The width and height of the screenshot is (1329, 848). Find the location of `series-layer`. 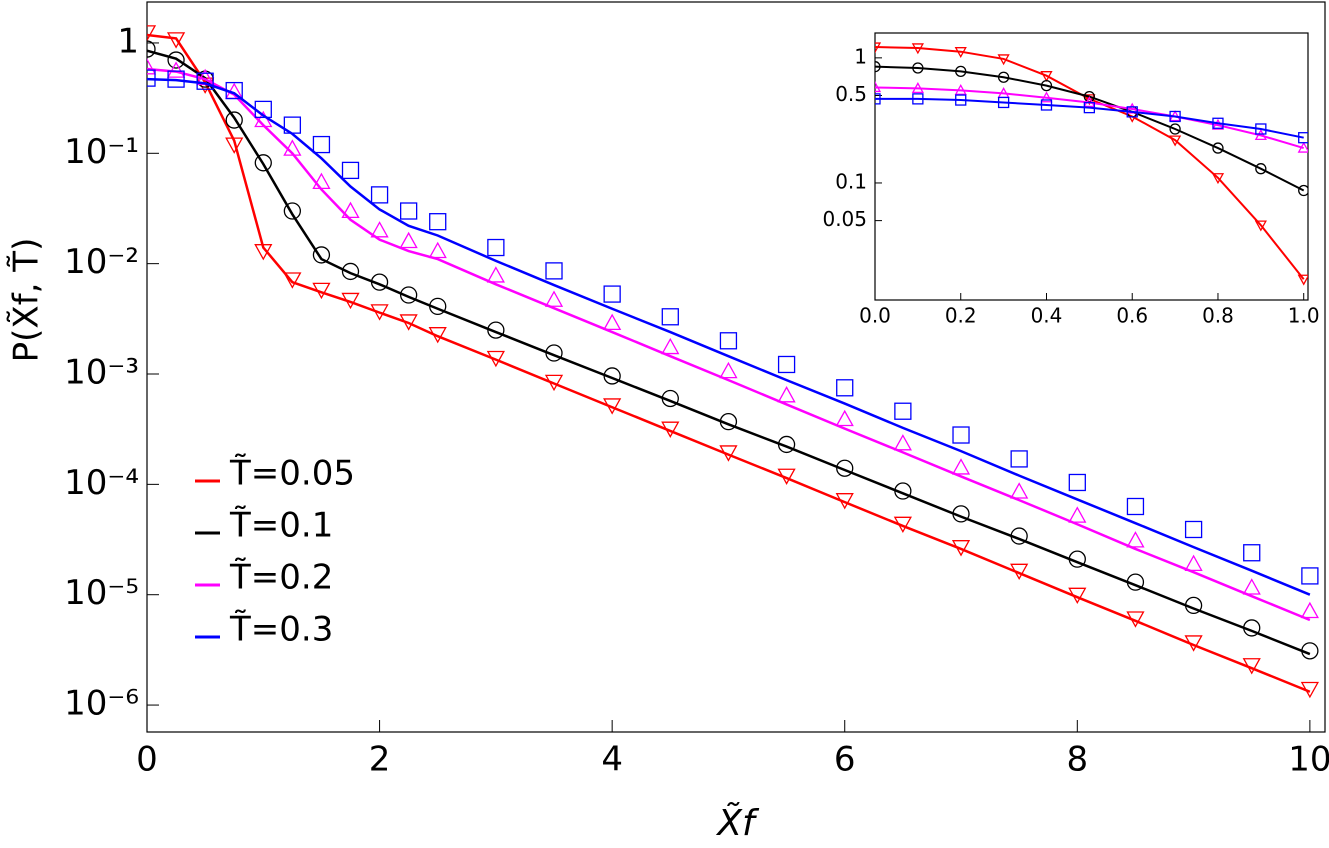

series-layer is located at coordinates (1091, 164).